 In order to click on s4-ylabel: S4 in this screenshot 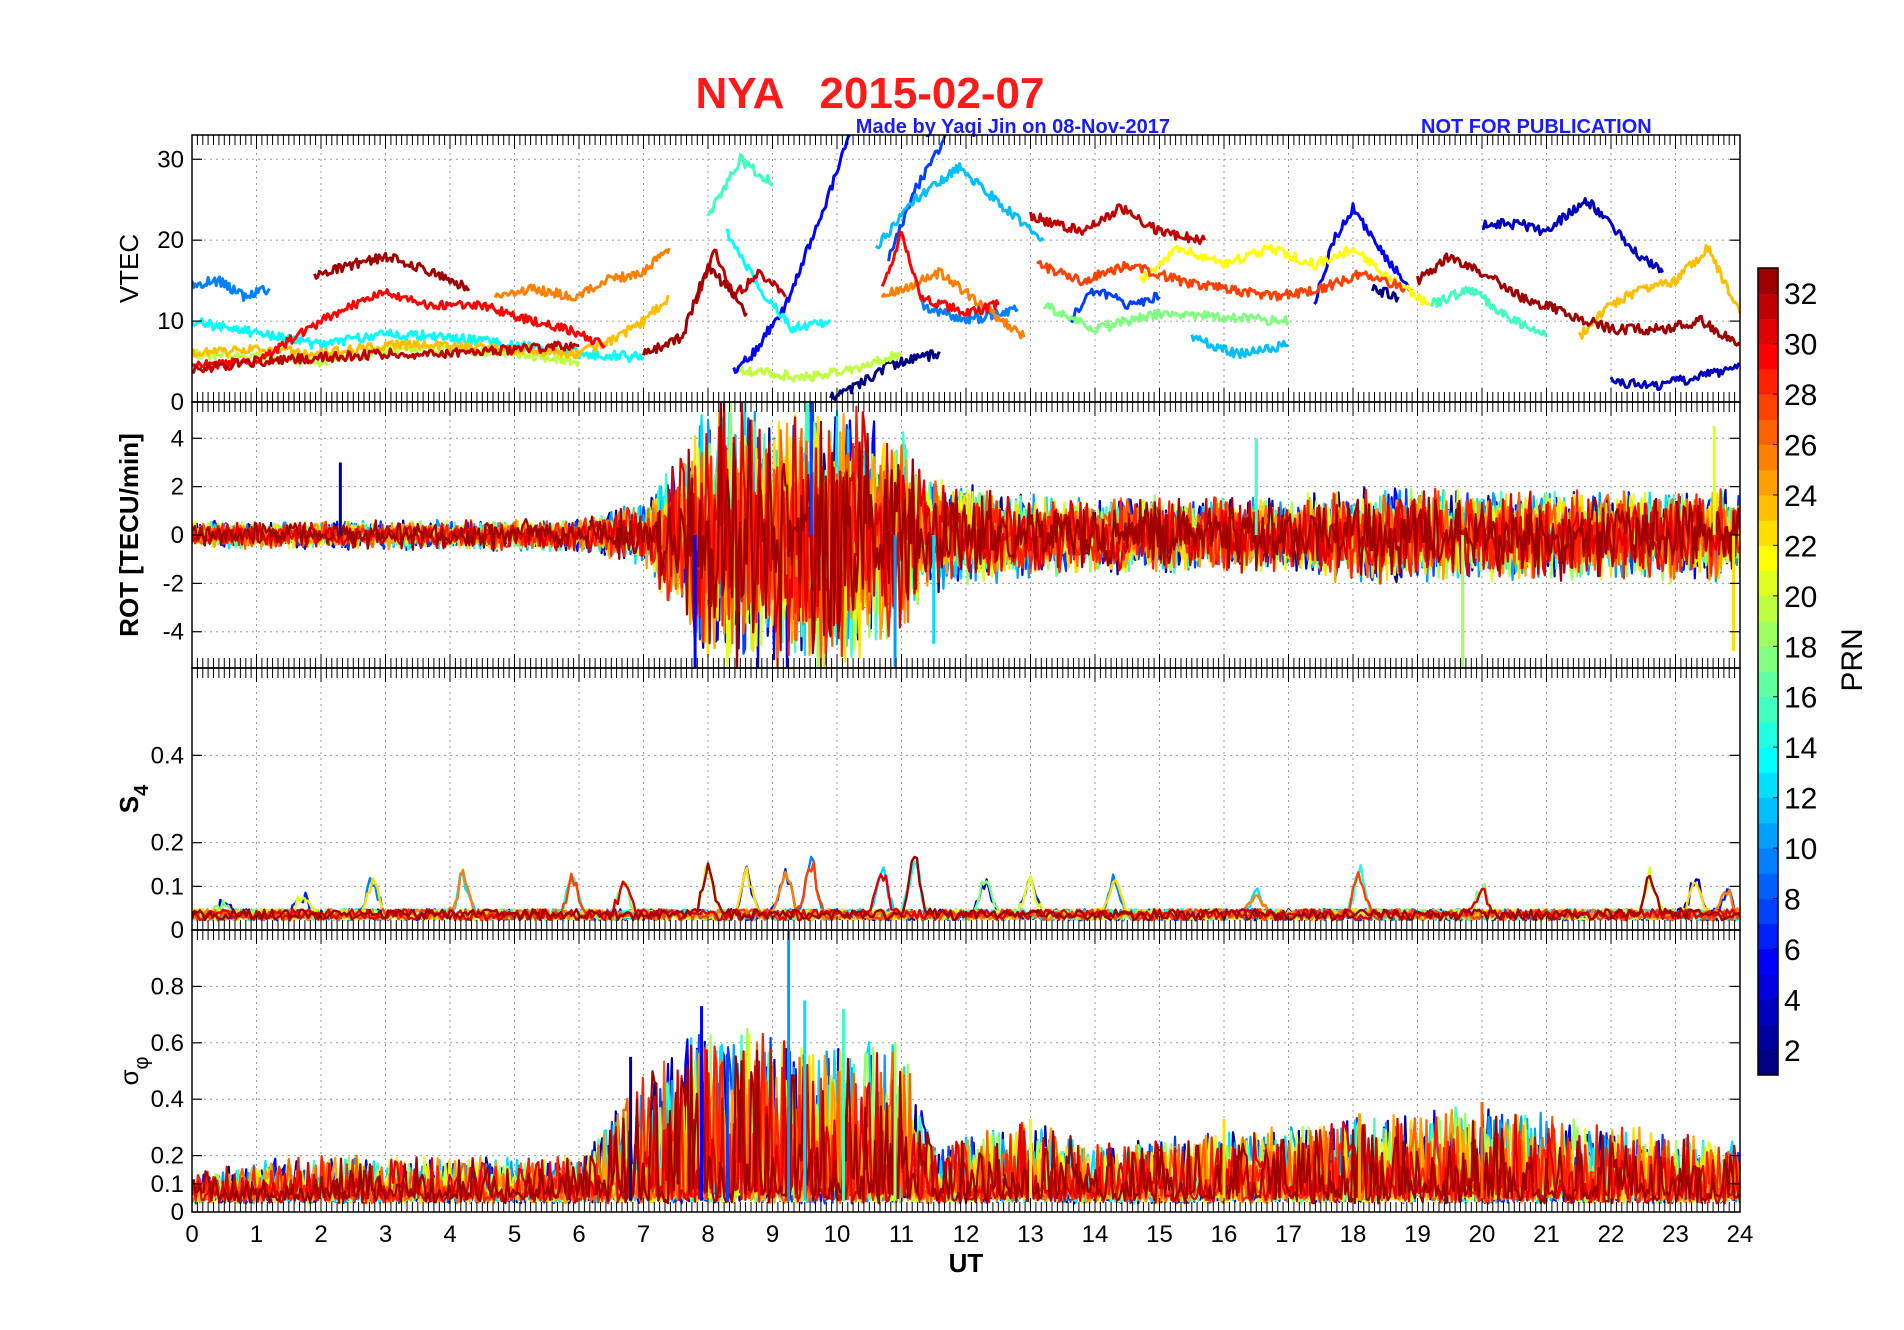, I will do `click(133, 798)`.